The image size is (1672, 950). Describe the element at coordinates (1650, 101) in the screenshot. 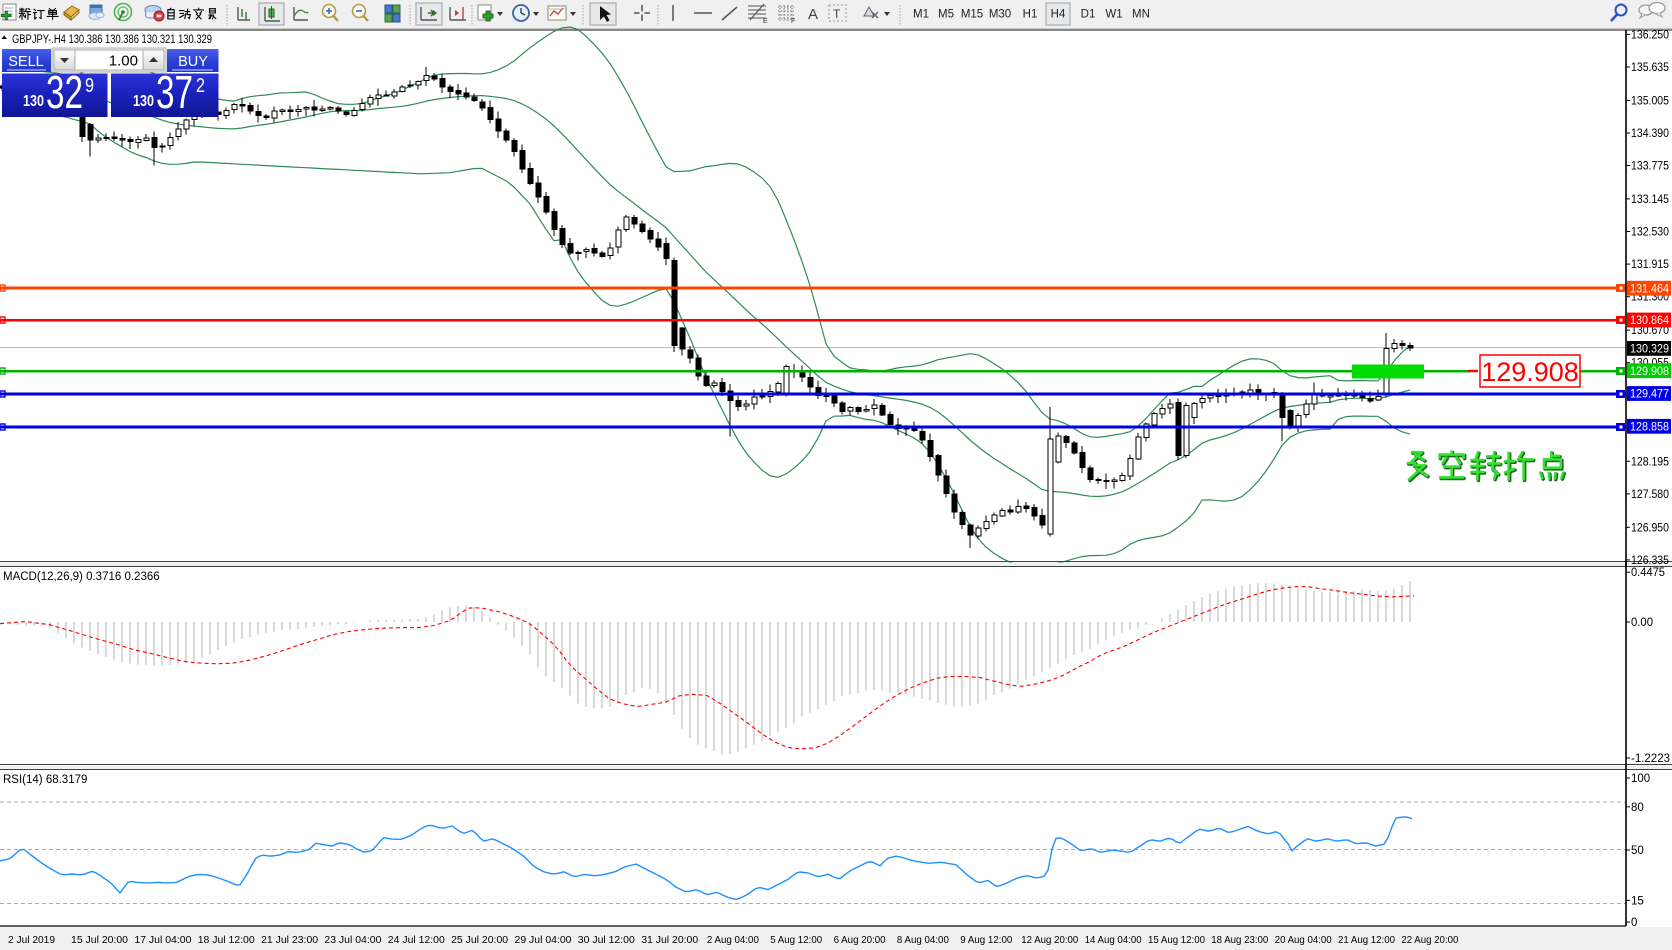

I see `svg-text: 135.005` at that location.